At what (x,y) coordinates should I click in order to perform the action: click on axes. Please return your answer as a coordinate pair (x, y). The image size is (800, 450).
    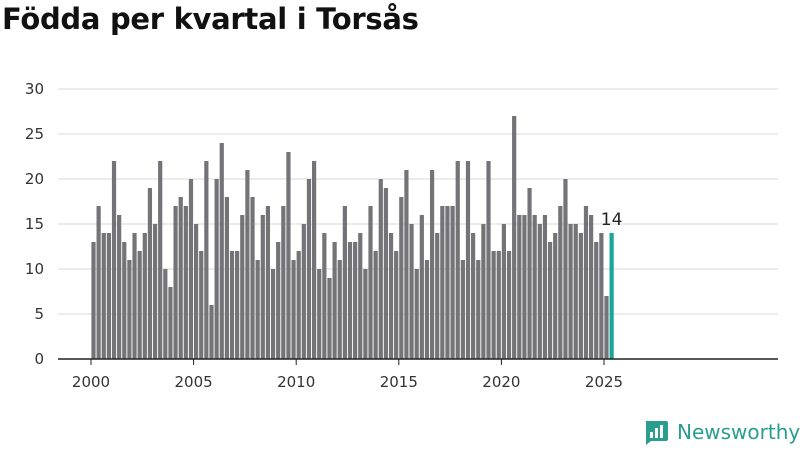
    Looking at the image, I should click on (418, 361).